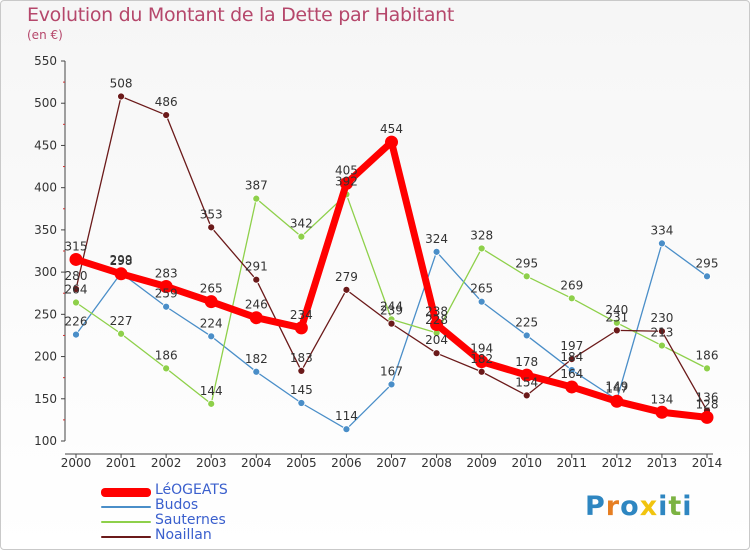 This screenshot has height=550, width=750. Describe the element at coordinates (166, 294) in the screenshot. I see `data-label: 259` at that location.